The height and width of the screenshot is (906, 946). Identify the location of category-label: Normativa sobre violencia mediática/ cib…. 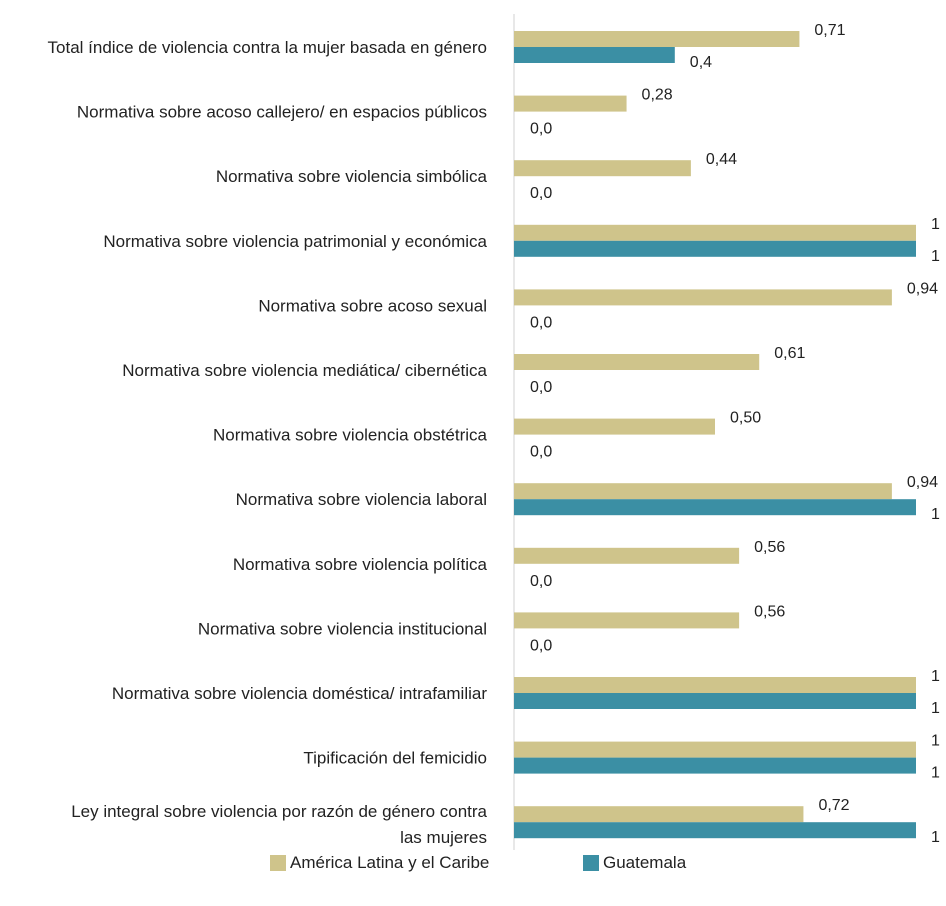
(304, 370).